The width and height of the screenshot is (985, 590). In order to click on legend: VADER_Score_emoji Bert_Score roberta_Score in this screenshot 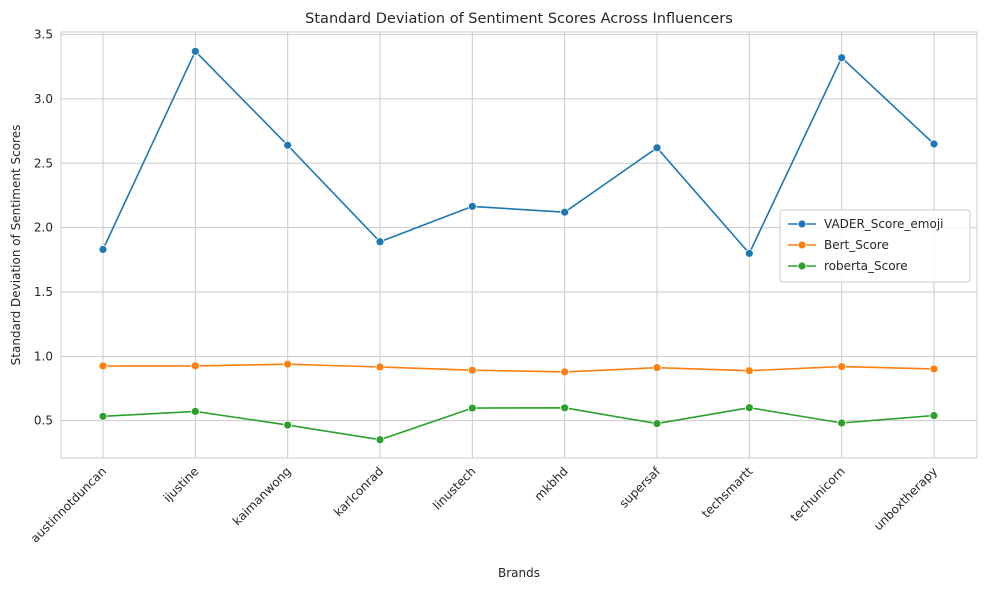, I will do `click(875, 246)`.